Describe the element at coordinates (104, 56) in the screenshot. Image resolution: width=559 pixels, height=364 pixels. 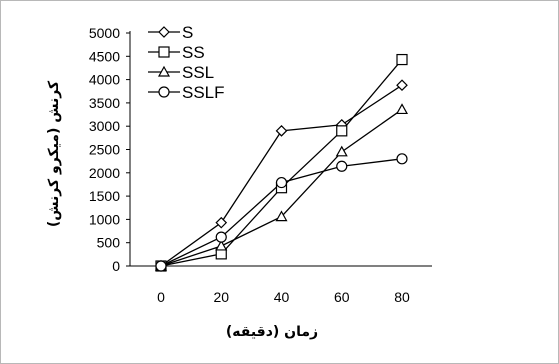
I see `y-tick-label: 4500` at that location.